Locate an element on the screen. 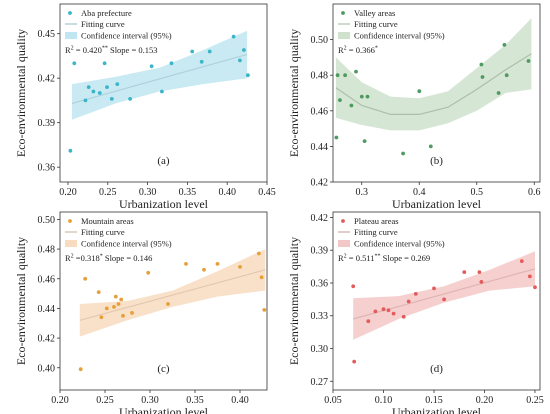  panel-letter: (a) is located at coordinates (163, 161).